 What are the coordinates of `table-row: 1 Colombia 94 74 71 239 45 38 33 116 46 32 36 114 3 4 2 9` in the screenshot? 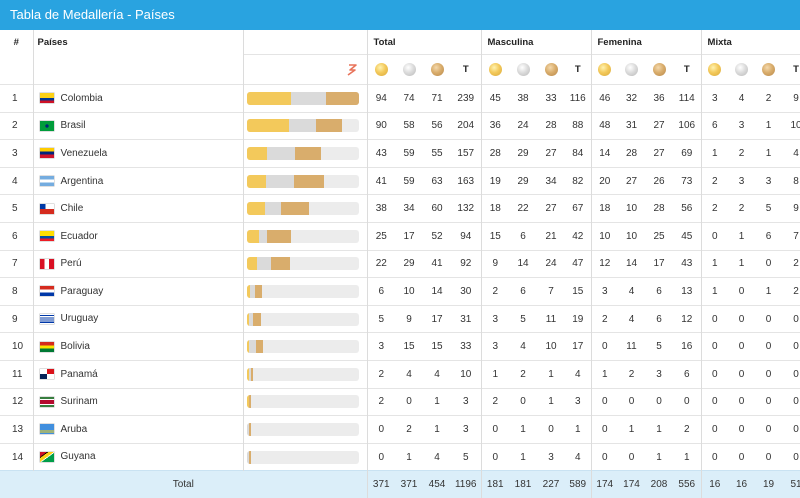 It's located at (400, 98).